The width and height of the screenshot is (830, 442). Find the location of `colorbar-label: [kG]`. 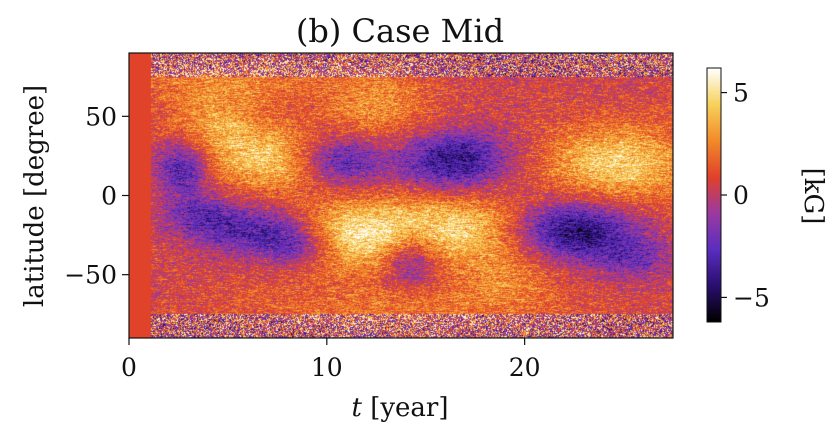

colorbar-label: [kG] is located at coordinates (813, 196).